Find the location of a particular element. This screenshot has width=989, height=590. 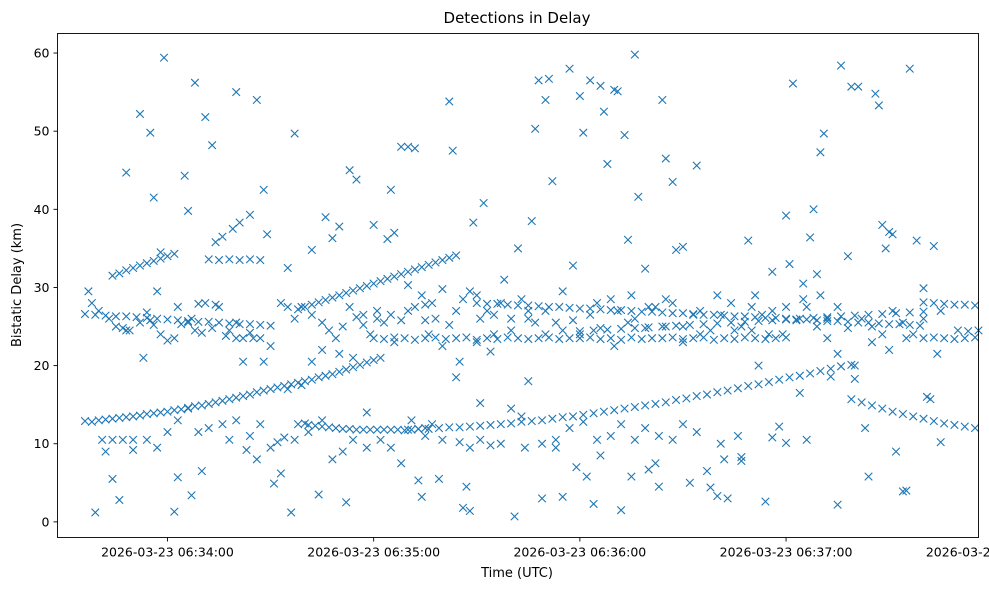

y-tick-label: 60 is located at coordinates (42, 53).